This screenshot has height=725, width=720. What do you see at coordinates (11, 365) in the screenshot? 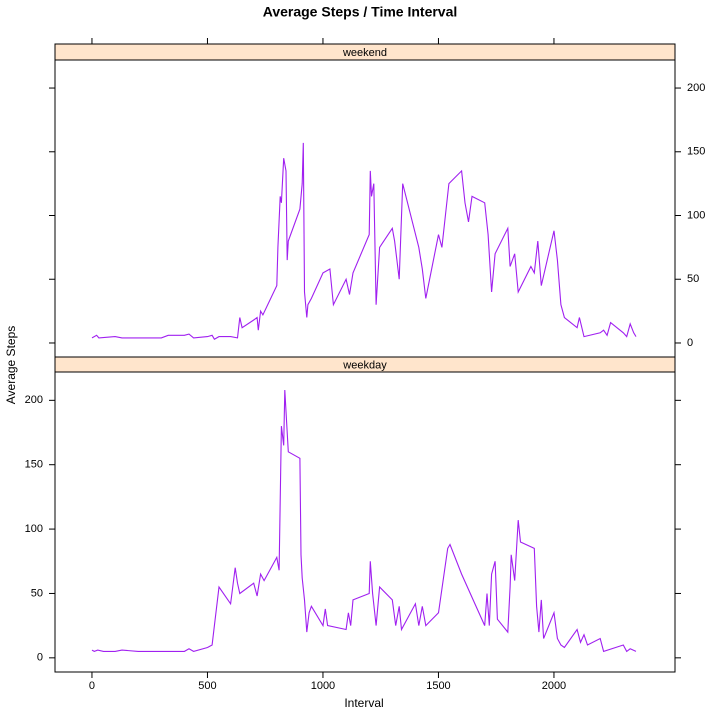
I see `y-axis-label: Average Steps` at bounding box center [11, 365].